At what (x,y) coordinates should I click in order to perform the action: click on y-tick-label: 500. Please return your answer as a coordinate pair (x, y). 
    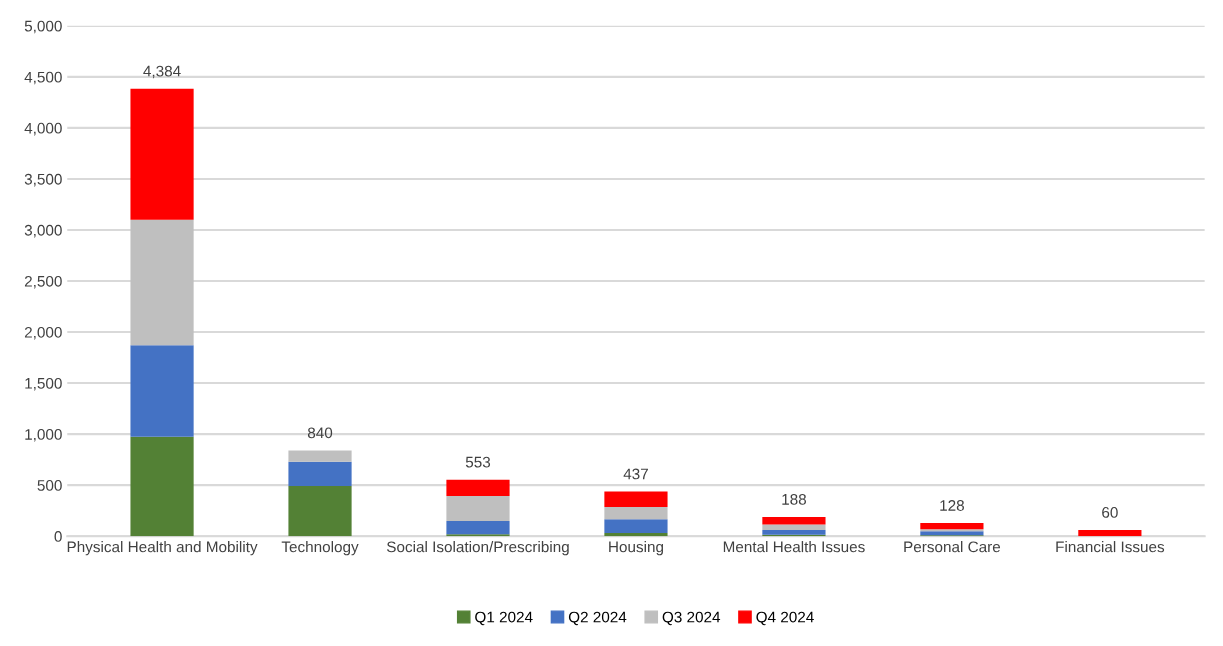
    Looking at the image, I should click on (49, 485).